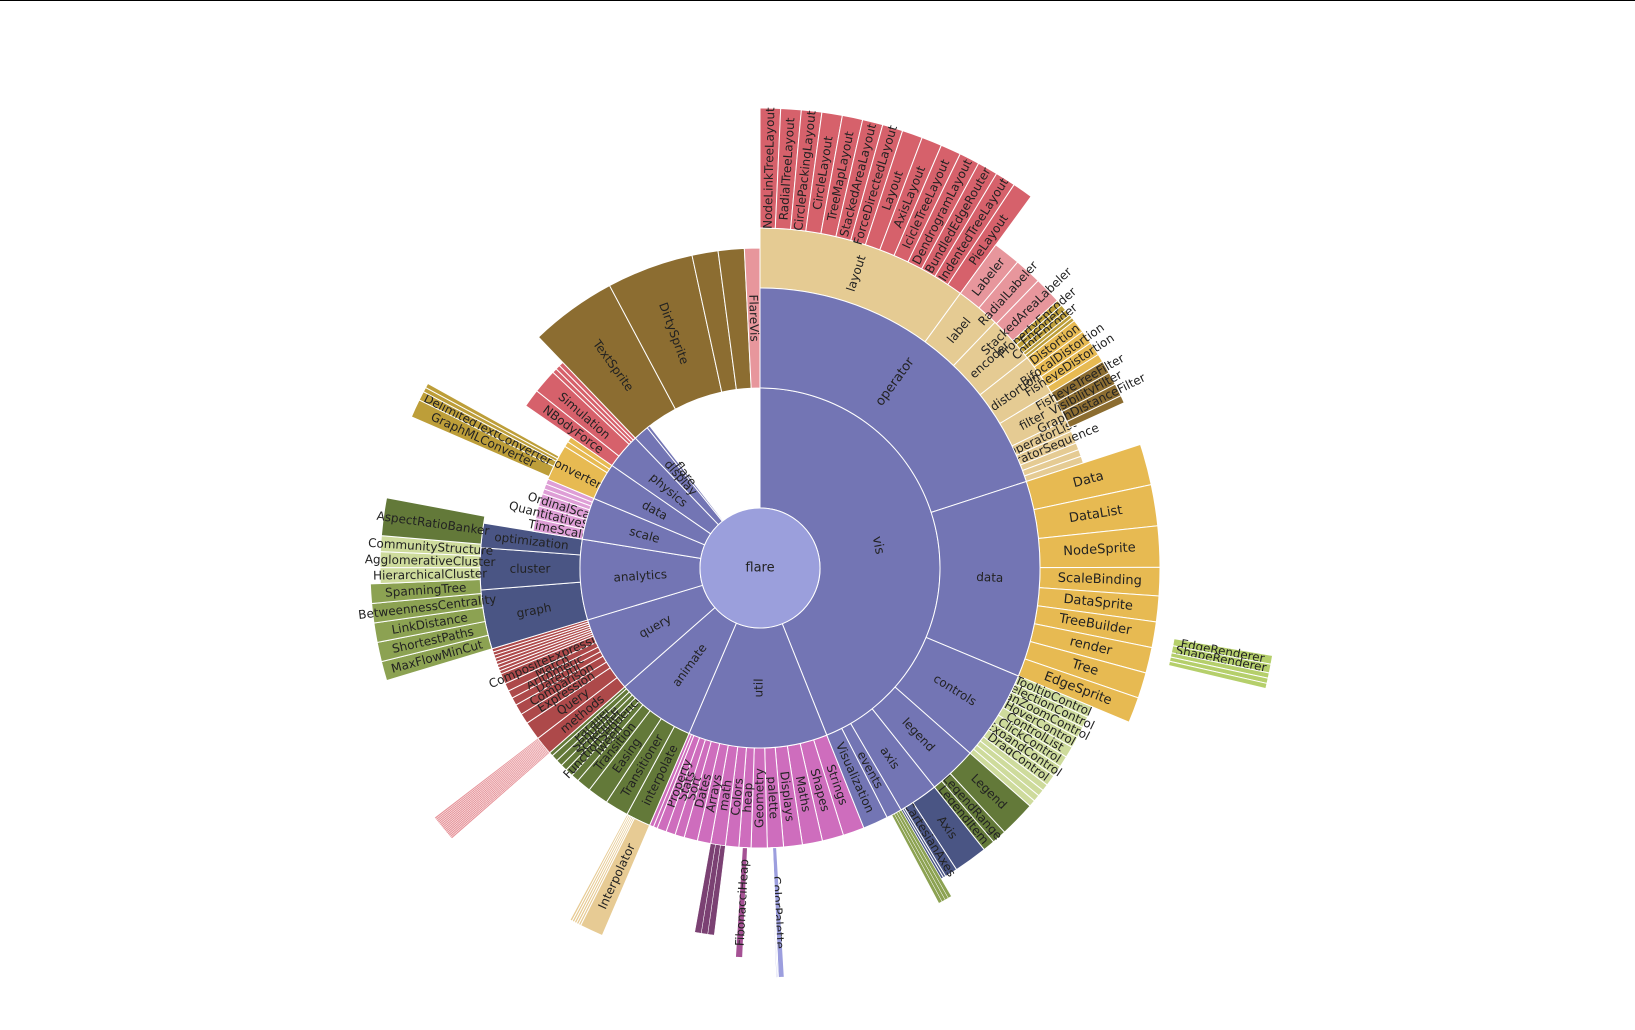 The width and height of the screenshot is (1635, 1030). What do you see at coordinates (787, 796) in the screenshot?
I see `label-displays: Displays` at bounding box center [787, 796].